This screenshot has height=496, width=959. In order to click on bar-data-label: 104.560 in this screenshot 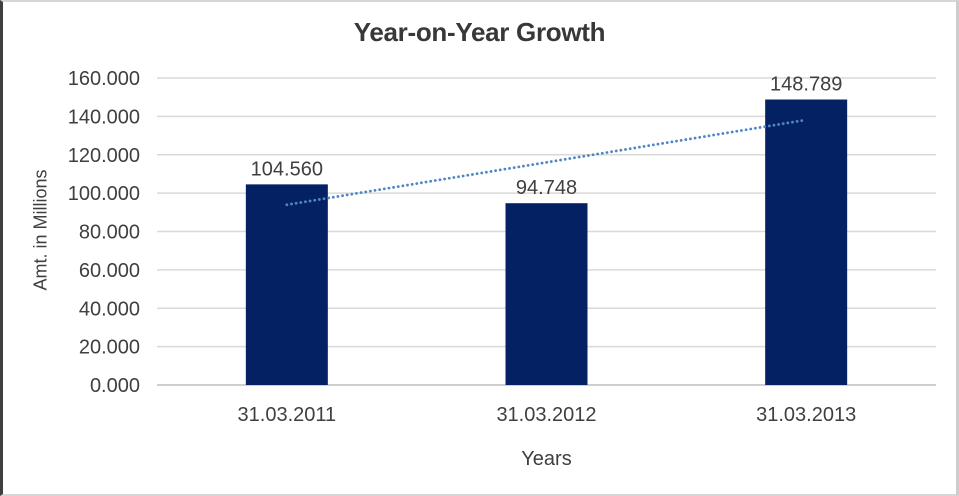, I will do `click(287, 169)`.